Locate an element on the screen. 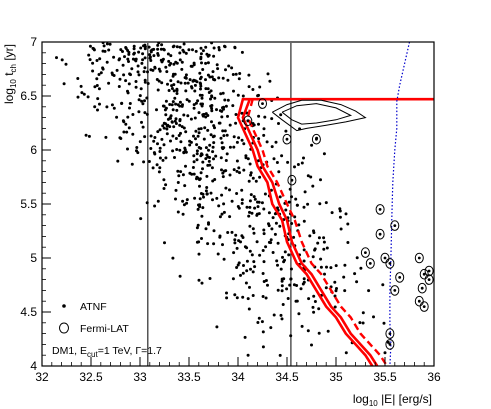 This screenshot has width=491, height=409. x-tick-label: 35.5 is located at coordinates (385, 377).